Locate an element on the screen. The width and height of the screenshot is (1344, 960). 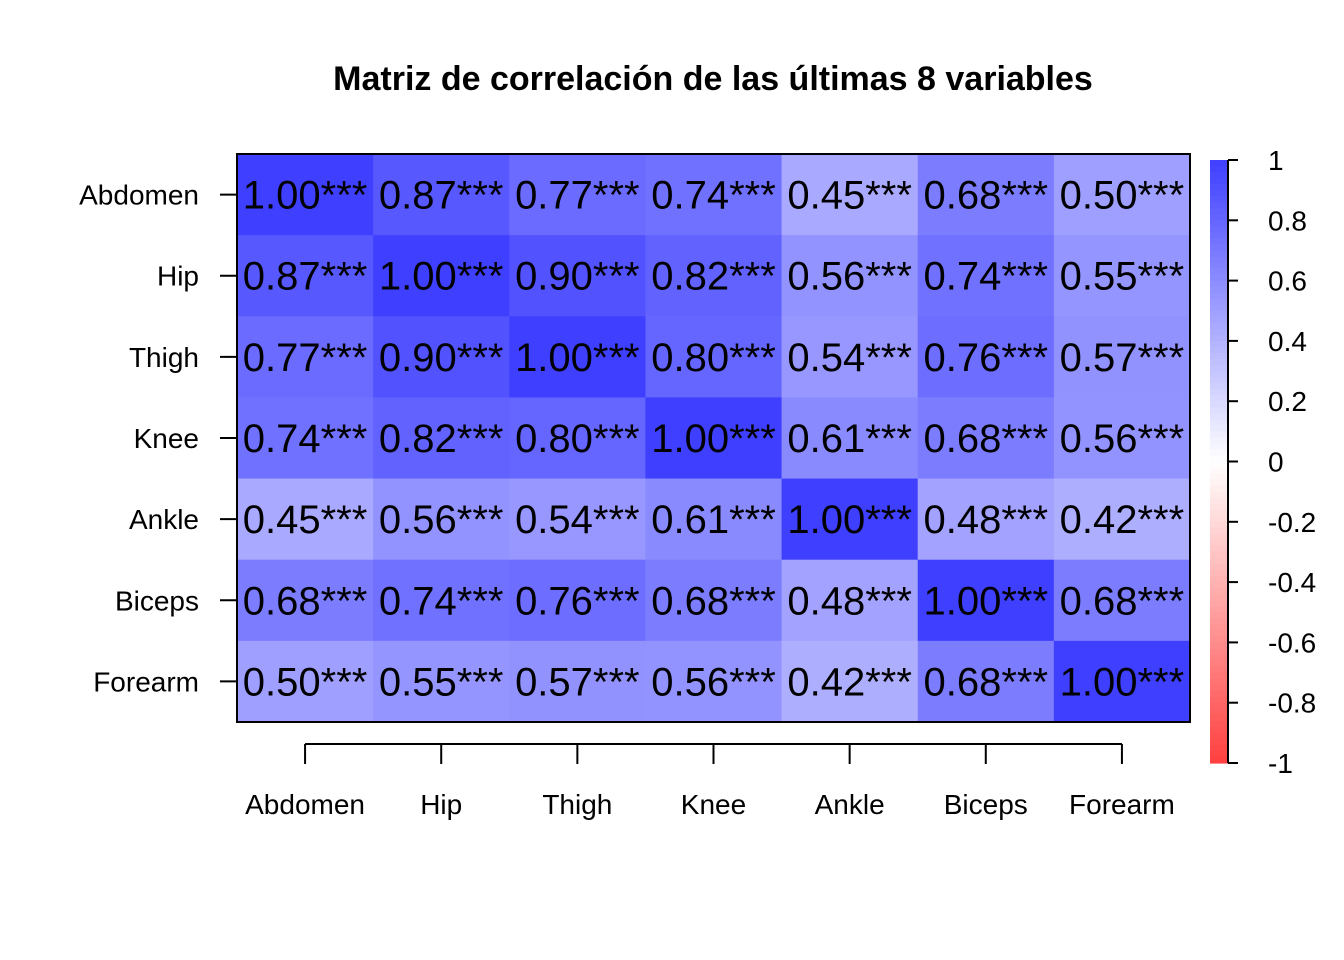
cell-value-label: 0.80*** is located at coordinates (577, 439).